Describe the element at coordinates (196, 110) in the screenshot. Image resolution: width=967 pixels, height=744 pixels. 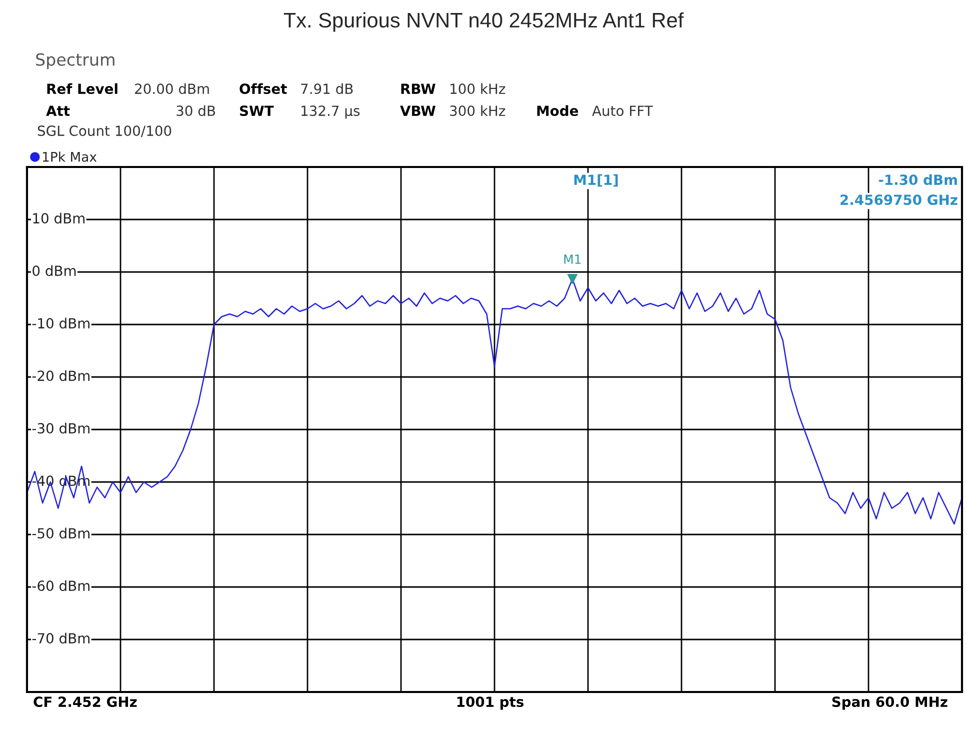
I see `text: 30 dB` at that location.